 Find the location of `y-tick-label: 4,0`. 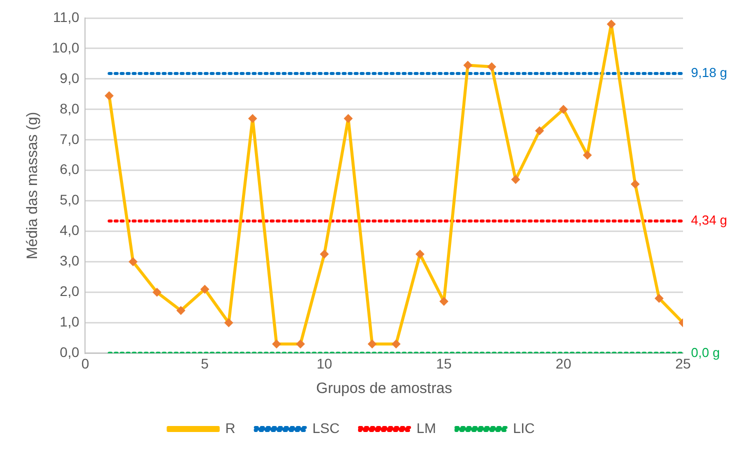

y-tick-label: 4,0 is located at coordinates (70, 230).